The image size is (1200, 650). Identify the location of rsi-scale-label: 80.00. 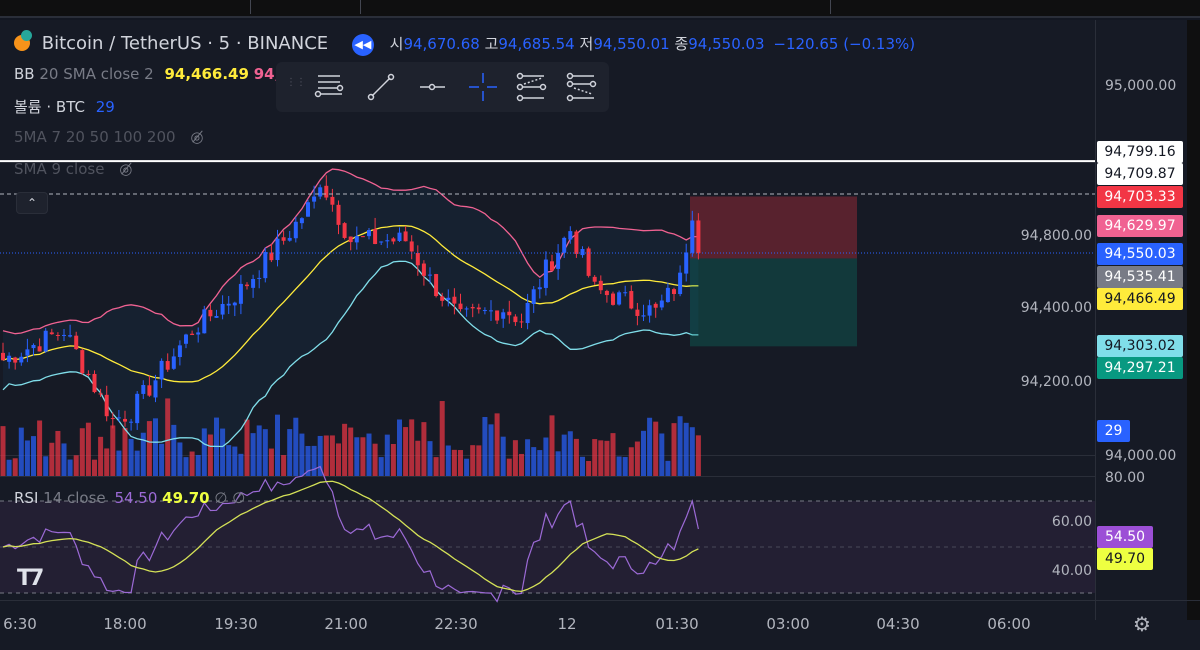
(1125, 478).